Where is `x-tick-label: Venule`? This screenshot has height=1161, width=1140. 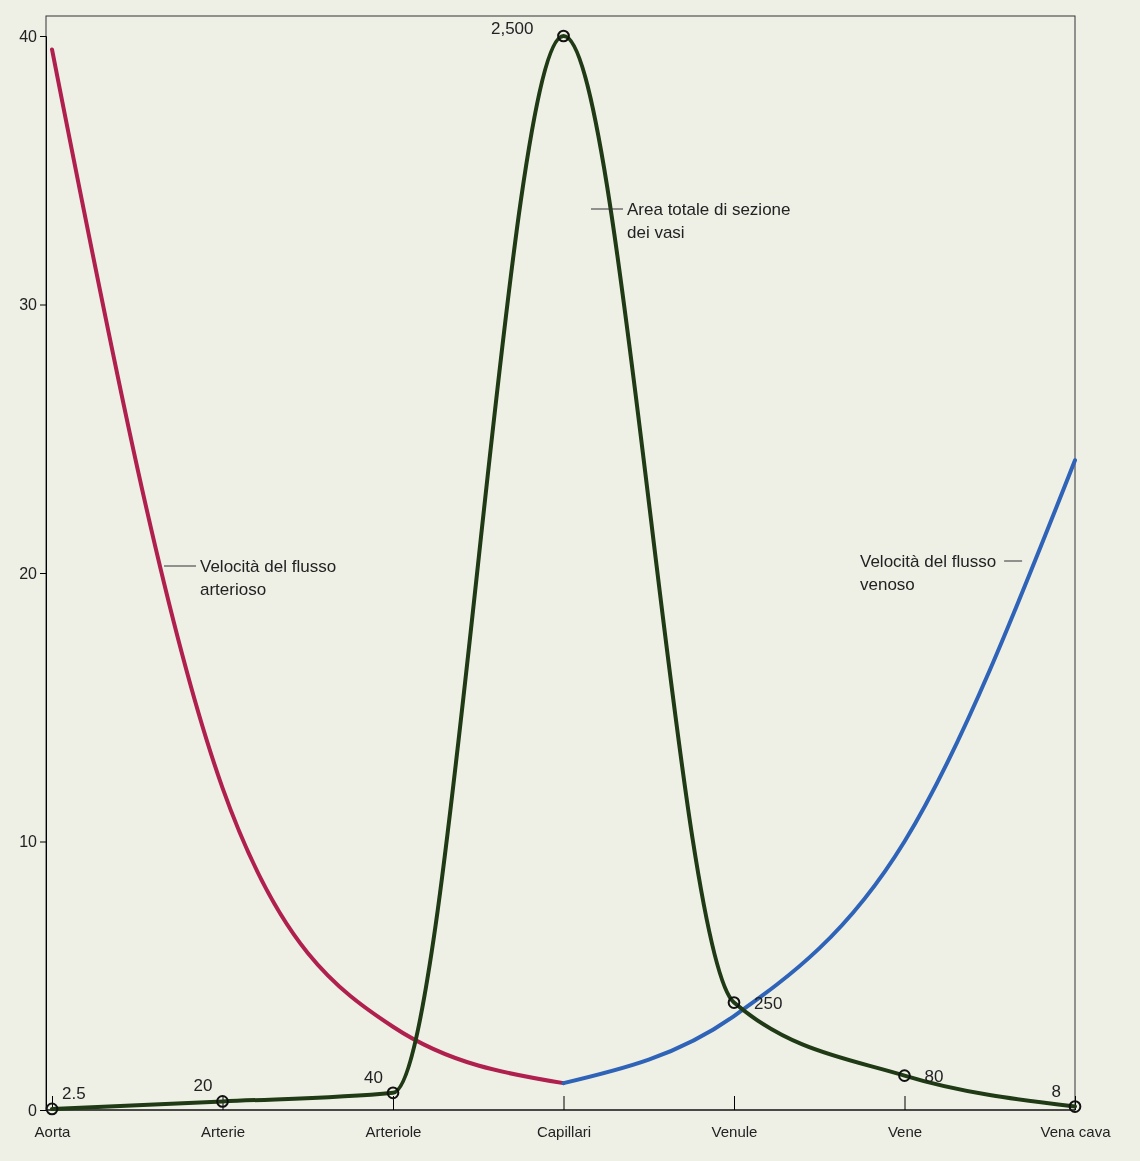 x-tick-label: Venule is located at coordinates (734, 1131).